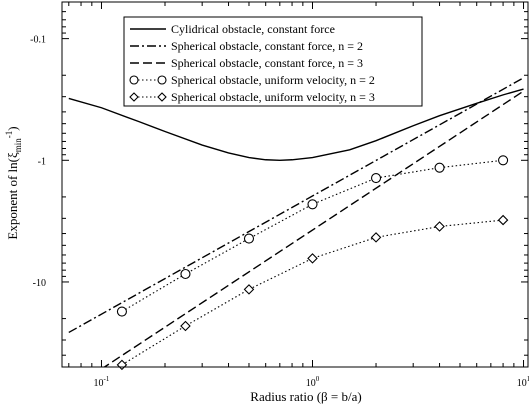  What do you see at coordinates (39, 283) in the screenshot?
I see `y-tick-label: -10` at bounding box center [39, 283].